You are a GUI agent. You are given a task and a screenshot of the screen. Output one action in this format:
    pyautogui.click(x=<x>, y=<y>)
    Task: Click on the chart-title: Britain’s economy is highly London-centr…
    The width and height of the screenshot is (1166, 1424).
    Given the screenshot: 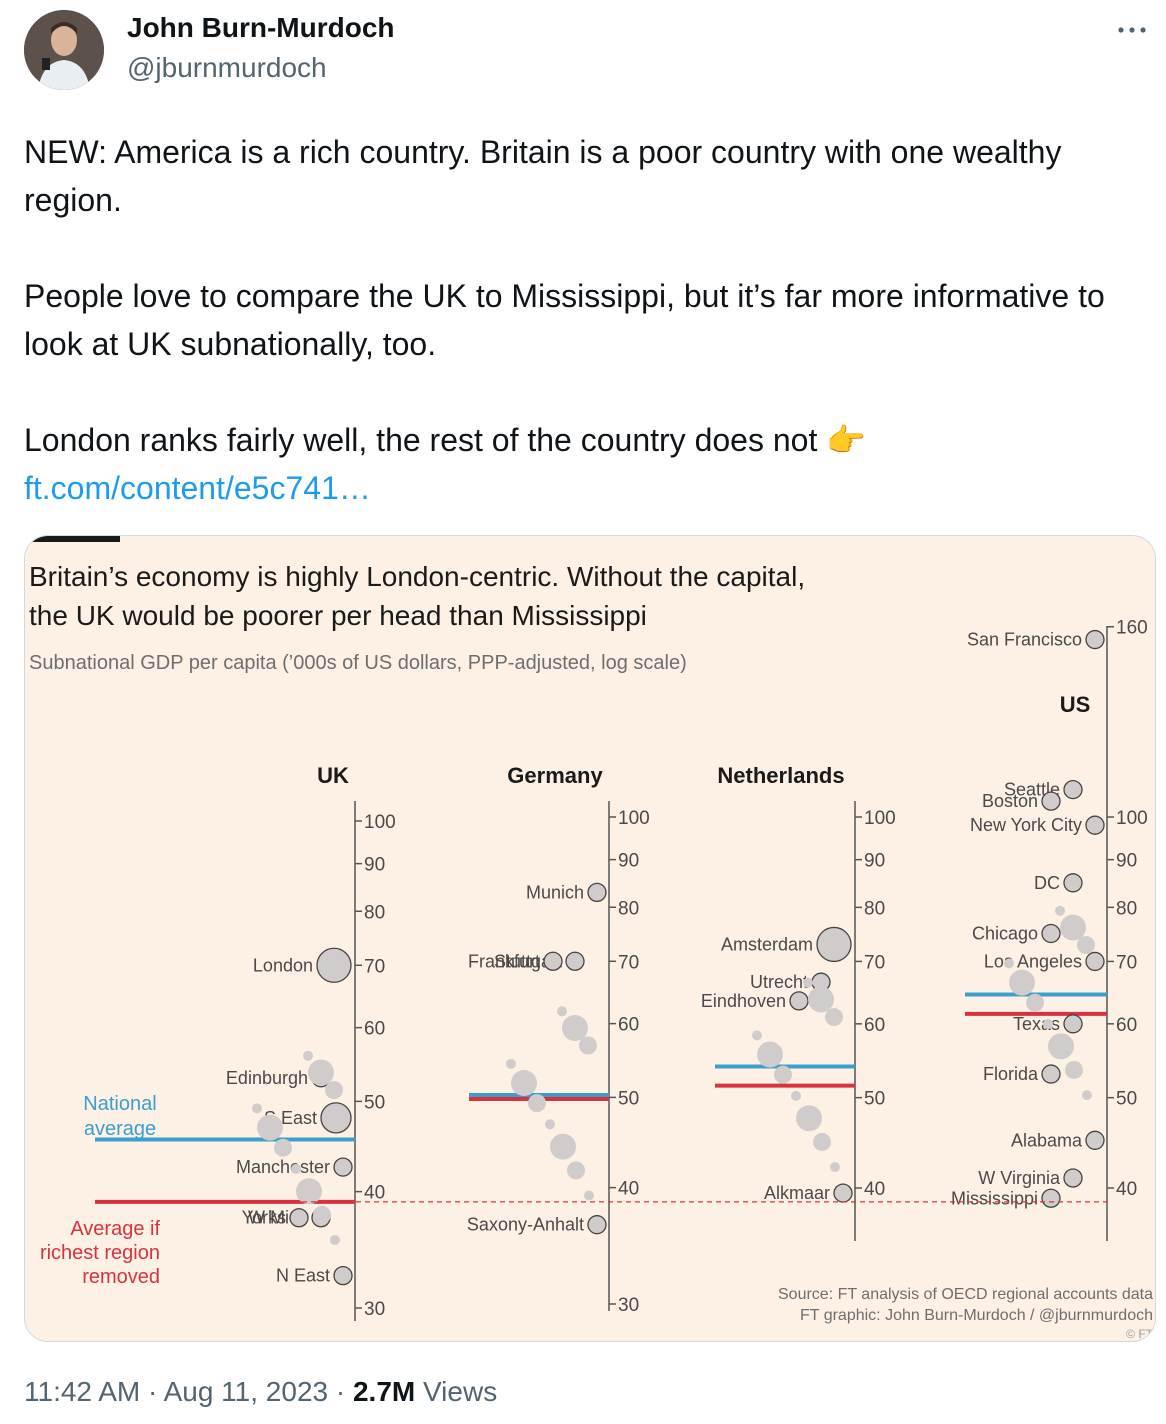 What is the action you would take?
    pyautogui.click(x=417, y=576)
    